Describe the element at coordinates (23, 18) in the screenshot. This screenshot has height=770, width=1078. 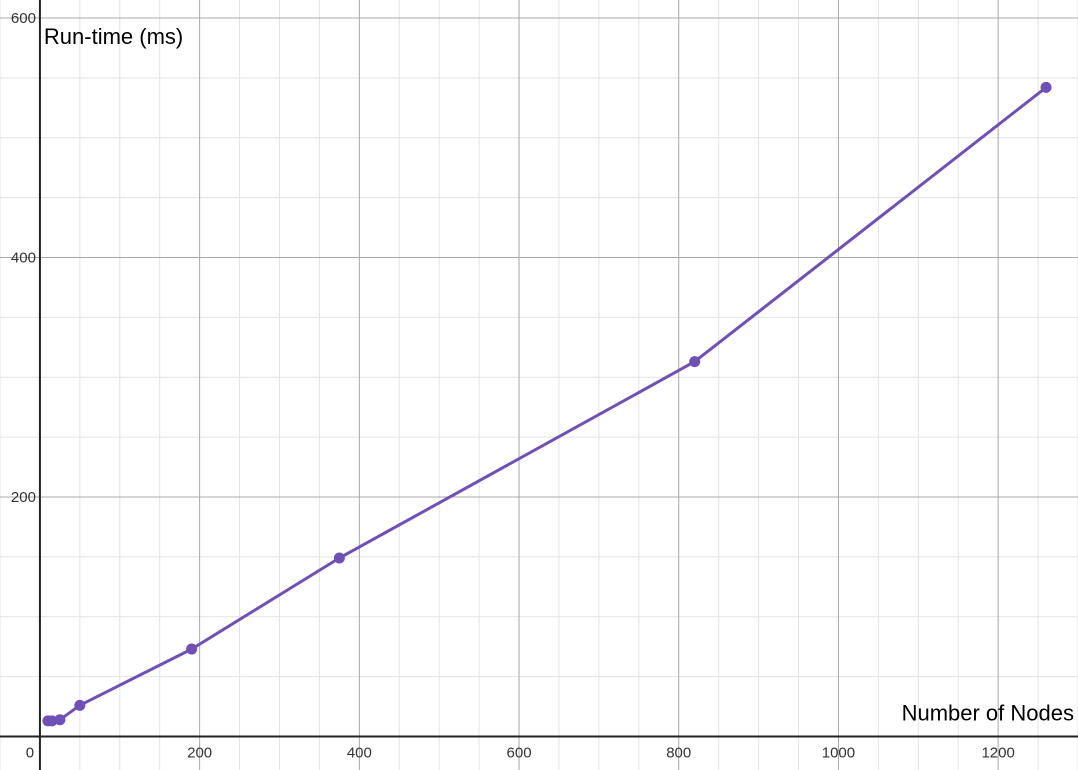
I see `y-tick-label: 600` at that location.